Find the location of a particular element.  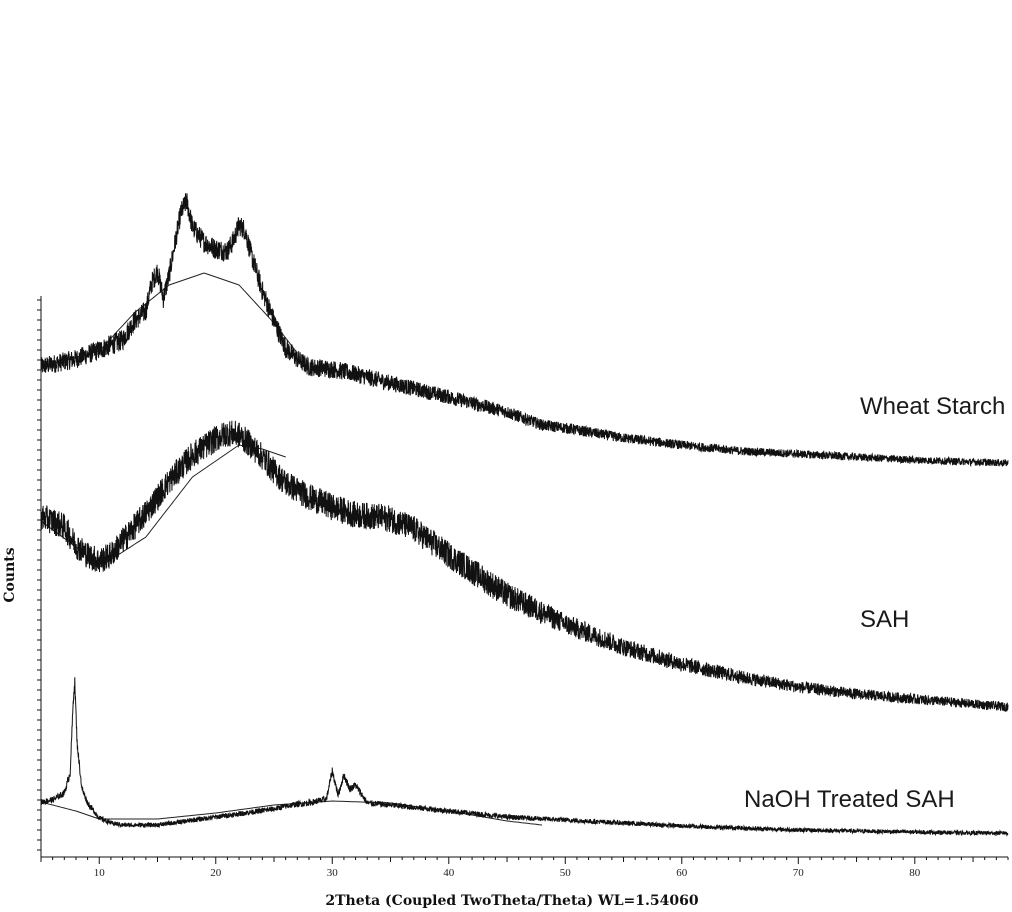

x-axis-ticks: 10 20 30 40 50 60 70 80 is located at coordinates (524, 868).